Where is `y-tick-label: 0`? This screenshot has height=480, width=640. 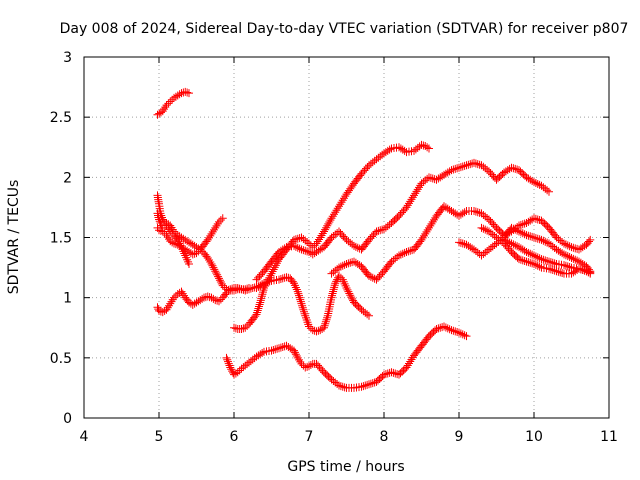
y-tick-label: 0 is located at coordinates (67, 419).